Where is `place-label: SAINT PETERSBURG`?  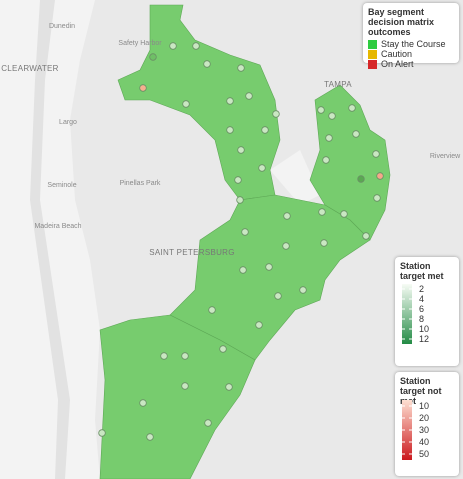 place-label: SAINT PETERSBURG is located at coordinates (192, 252).